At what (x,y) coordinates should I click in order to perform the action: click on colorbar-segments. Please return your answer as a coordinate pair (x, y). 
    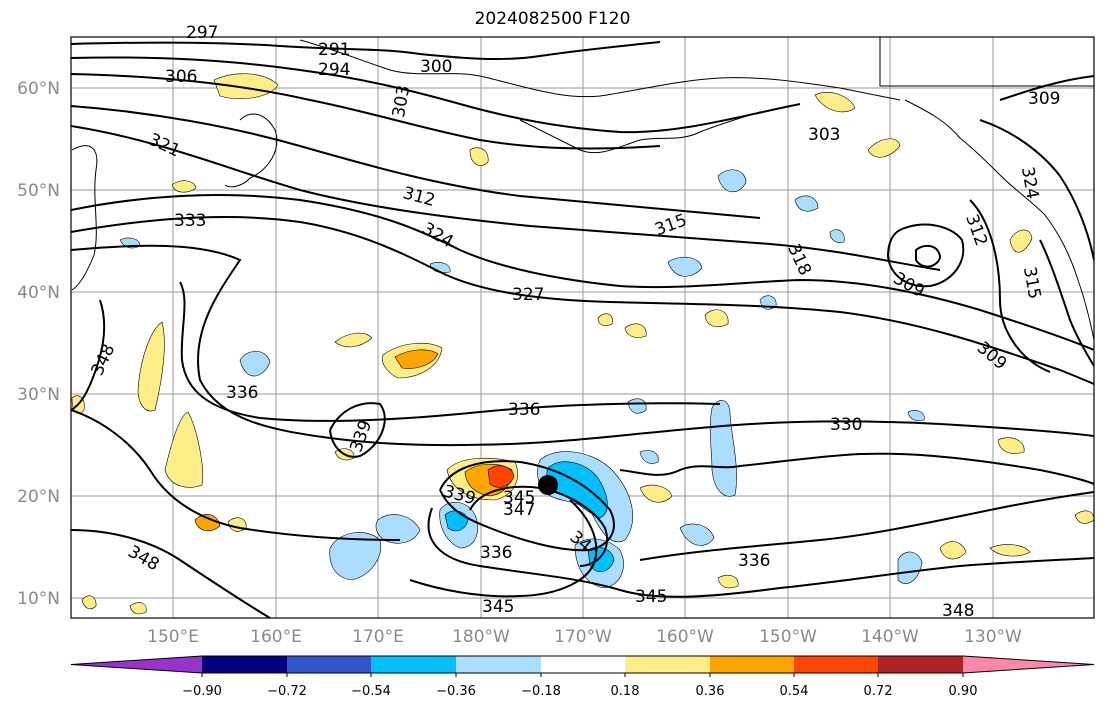
    Looking at the image, I should click on (582, 664).